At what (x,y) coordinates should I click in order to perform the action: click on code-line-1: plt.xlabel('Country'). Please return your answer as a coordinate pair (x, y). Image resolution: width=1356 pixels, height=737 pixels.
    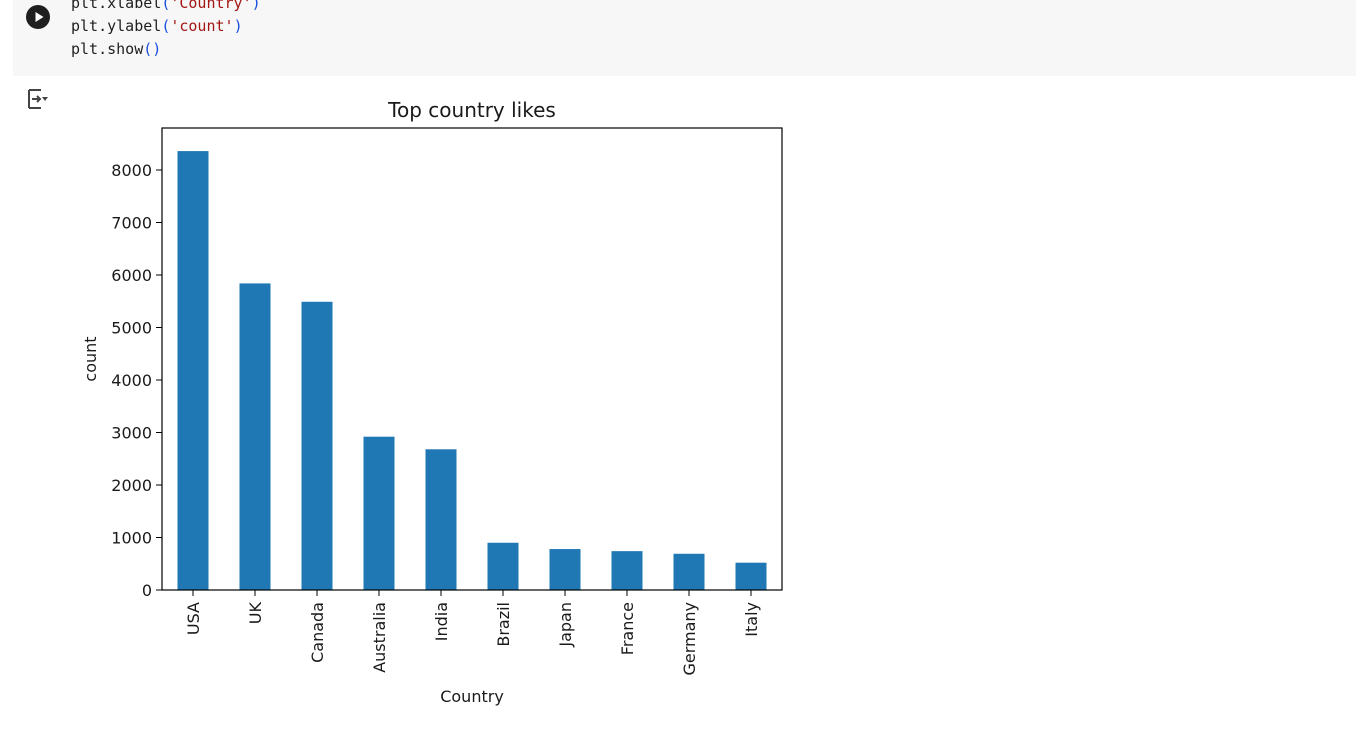
    Looking at the image, I should click on (166, 6).